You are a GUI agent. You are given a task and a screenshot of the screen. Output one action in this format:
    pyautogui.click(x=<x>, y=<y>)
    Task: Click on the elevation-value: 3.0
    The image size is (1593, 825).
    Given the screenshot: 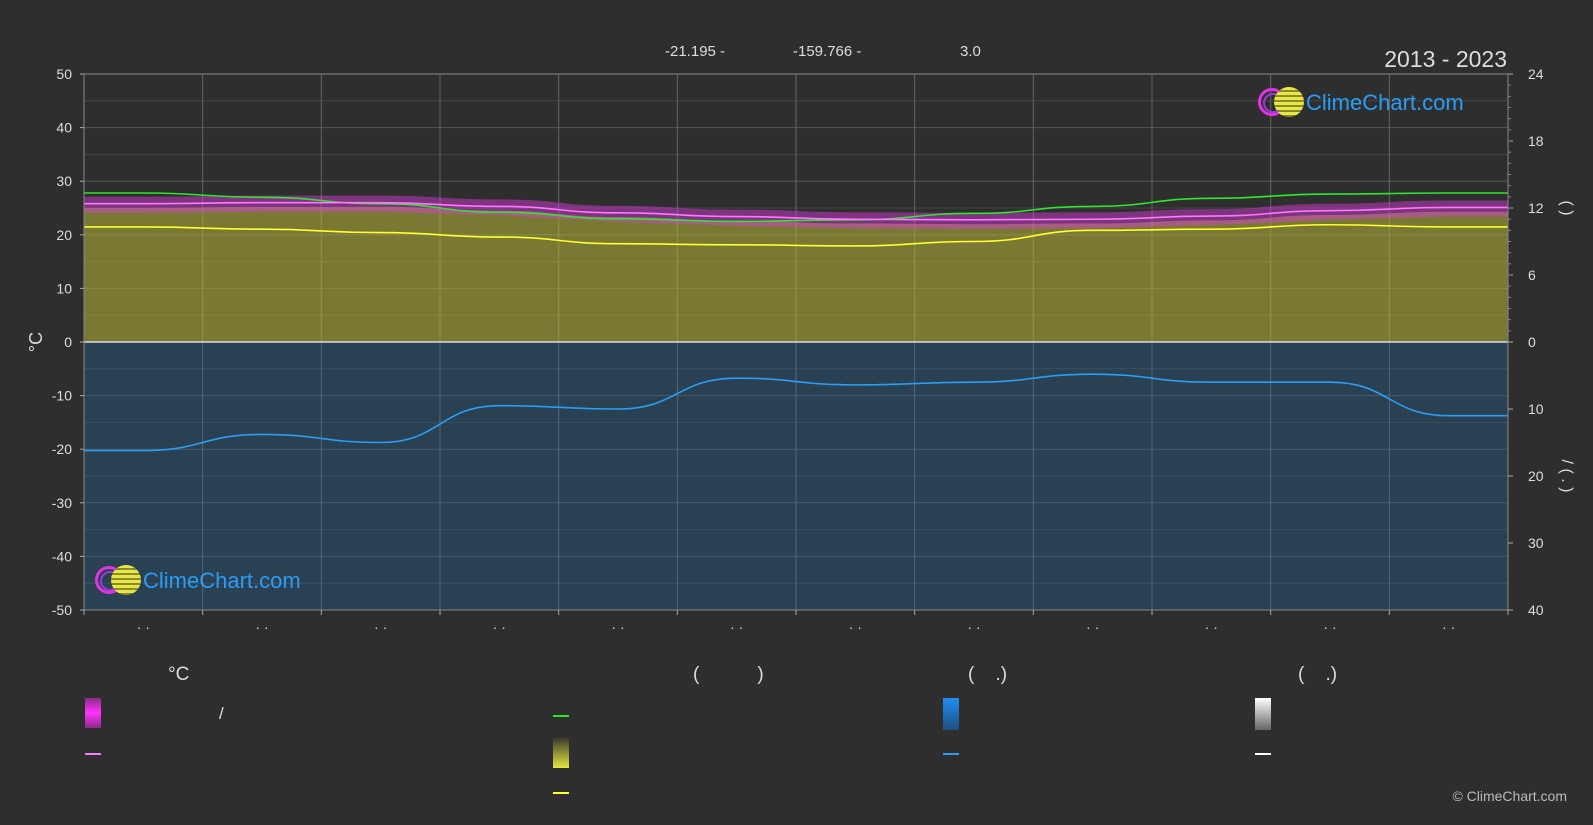 What is the action you would take?
    pyautogui.click(x=970, y=51)
    